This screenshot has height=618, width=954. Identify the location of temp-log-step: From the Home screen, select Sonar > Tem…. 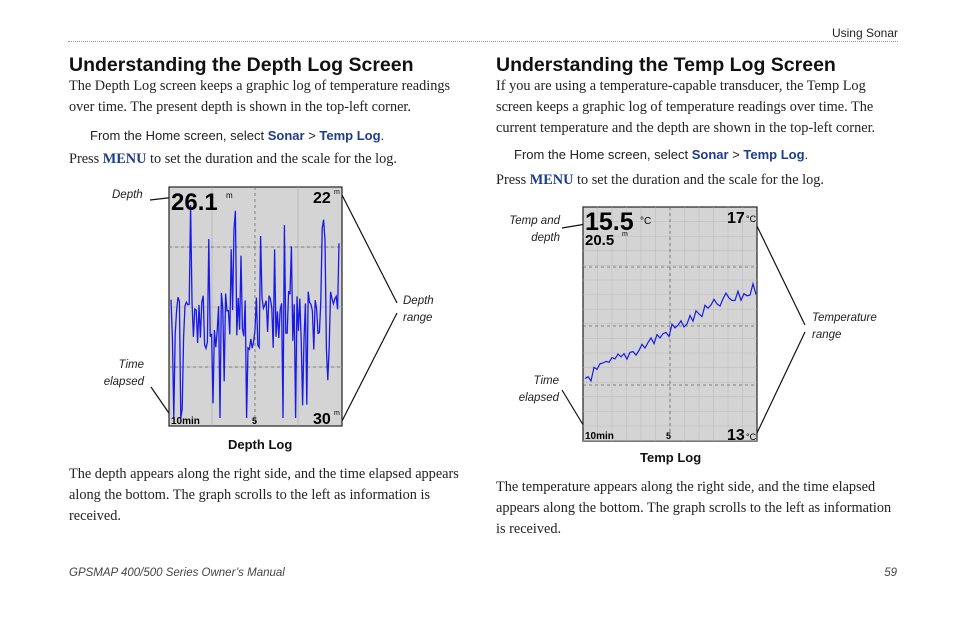
(661, 154).